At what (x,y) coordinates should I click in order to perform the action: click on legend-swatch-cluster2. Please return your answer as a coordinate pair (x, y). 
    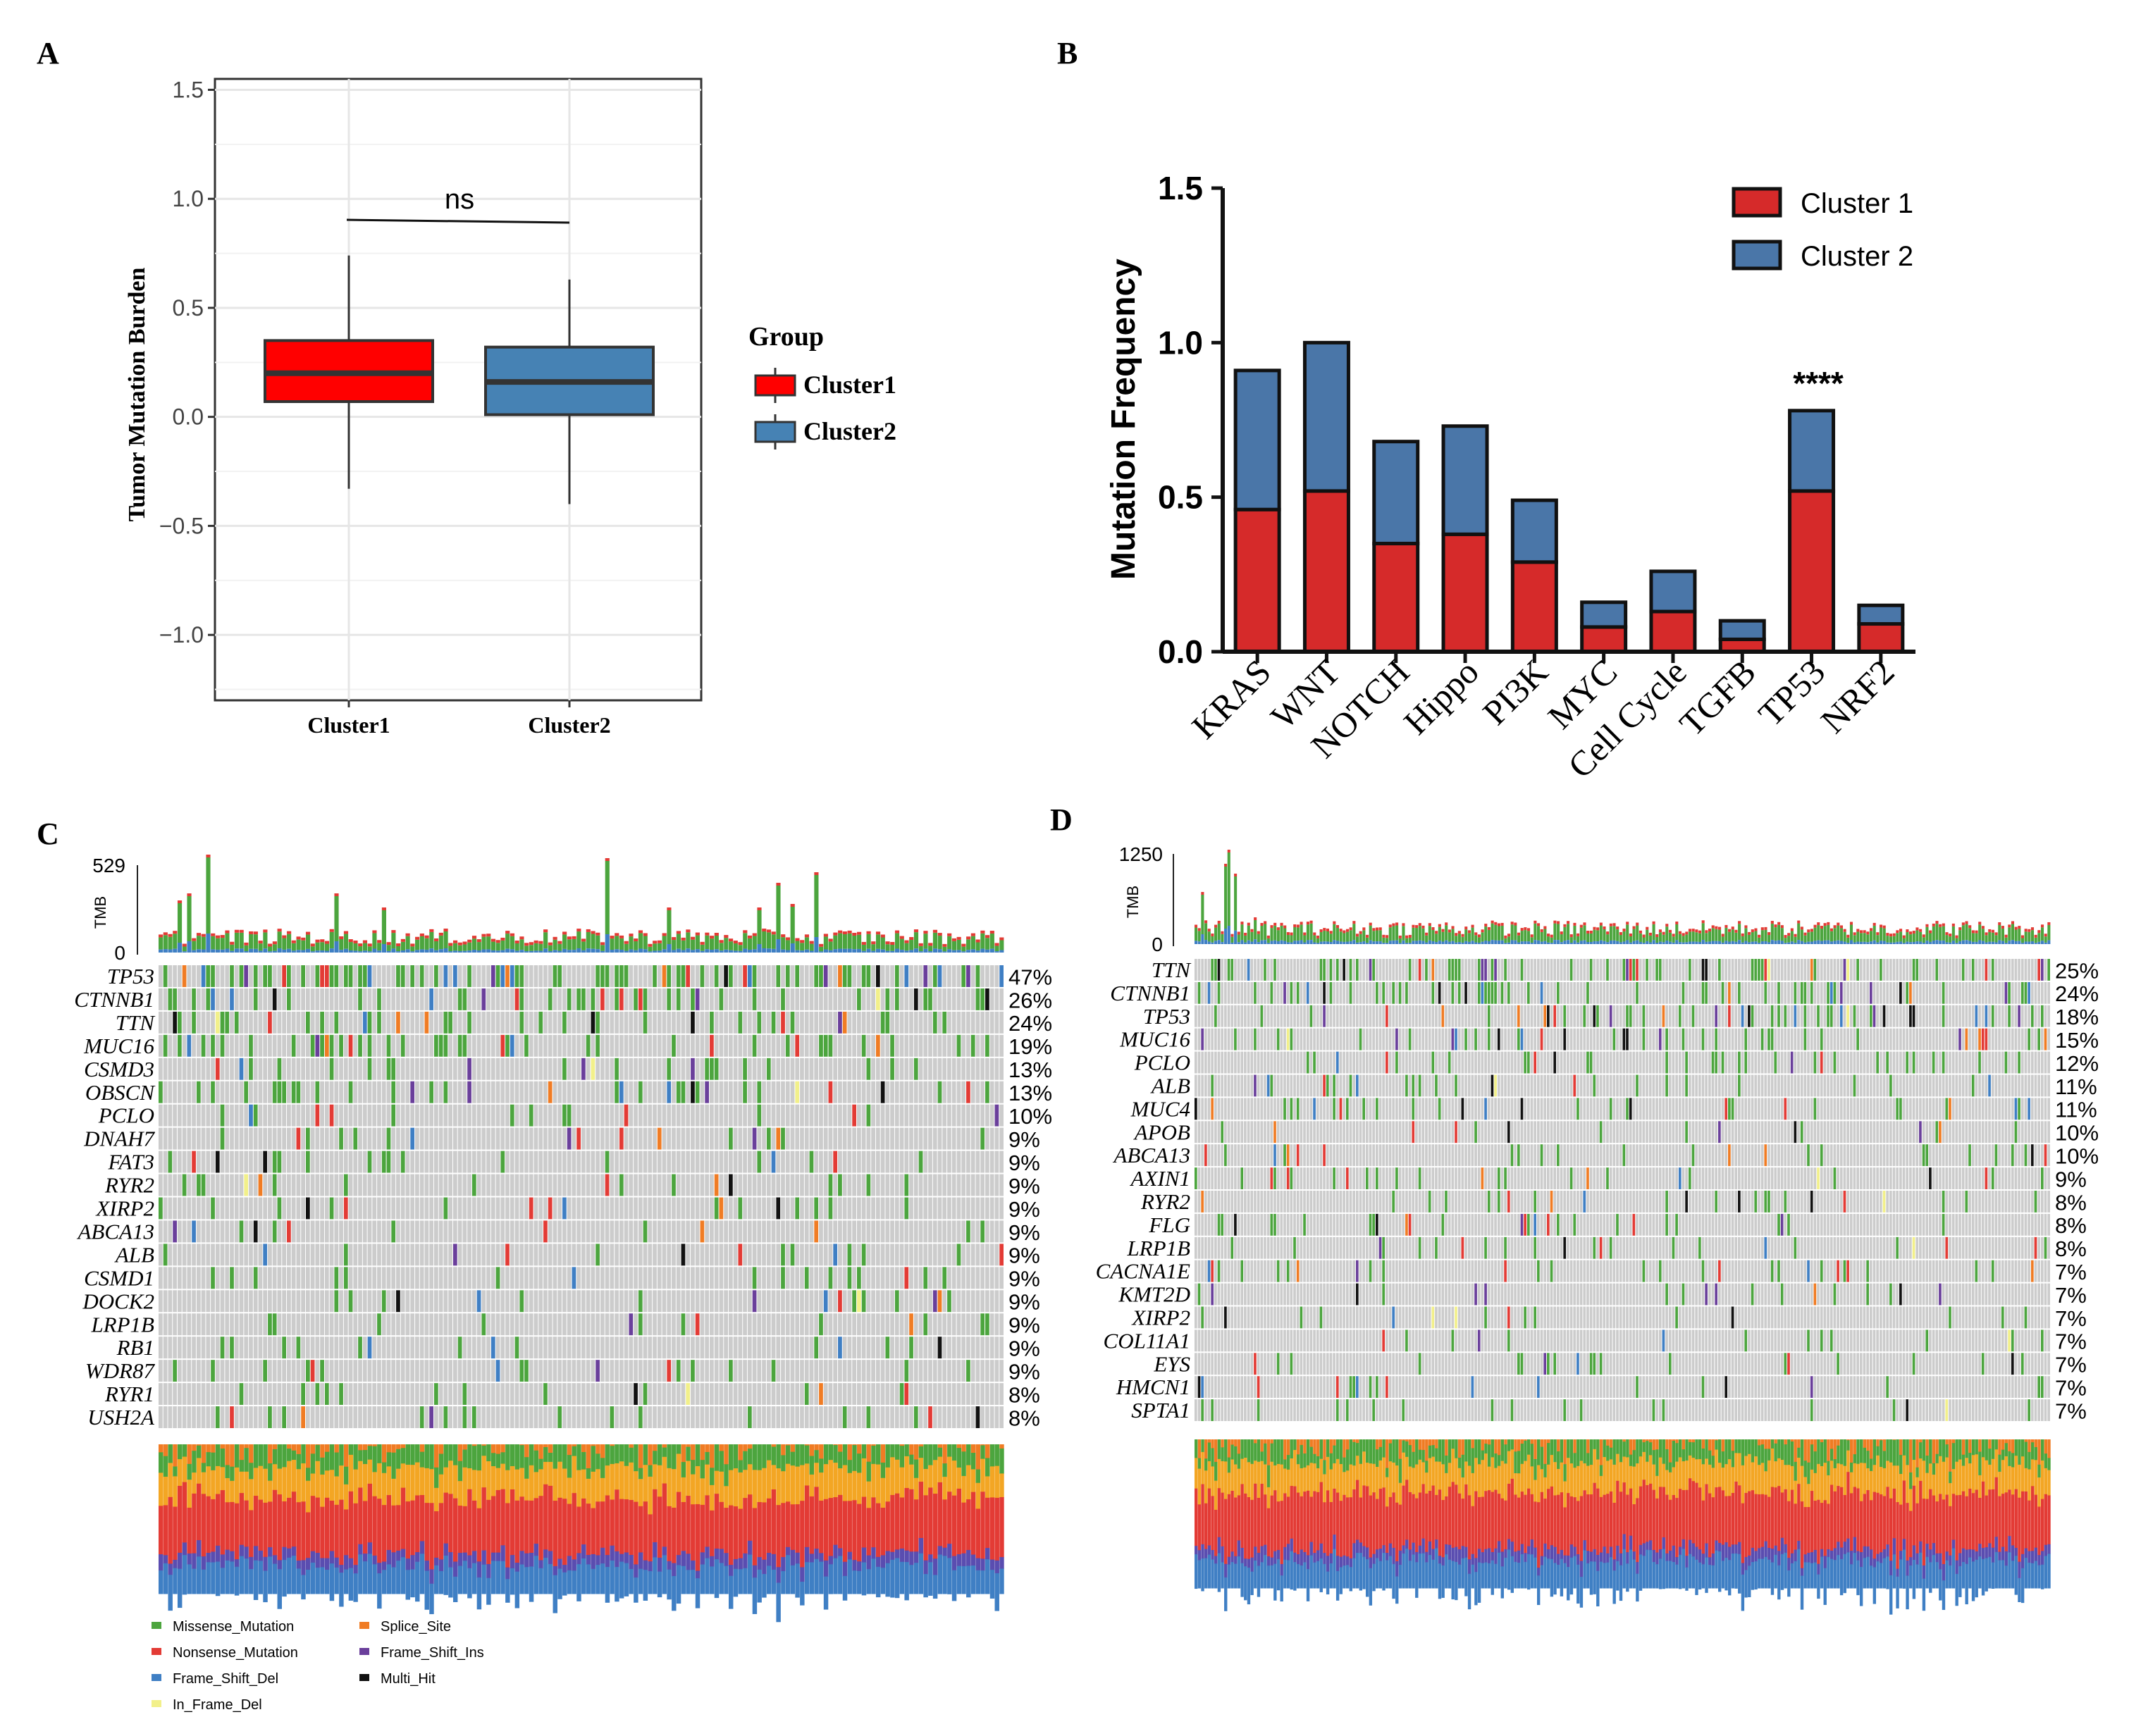
    Looking at the image, I should click on (775, 432).